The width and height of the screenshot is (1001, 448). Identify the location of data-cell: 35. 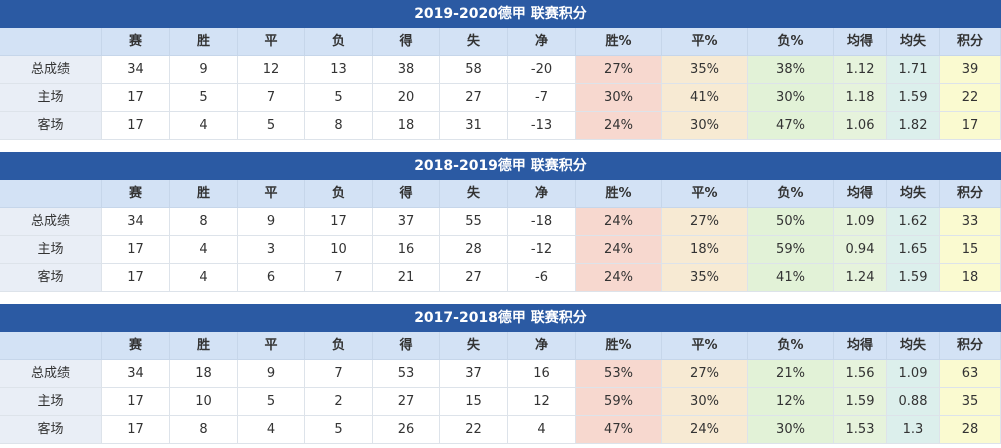
(970, 402).